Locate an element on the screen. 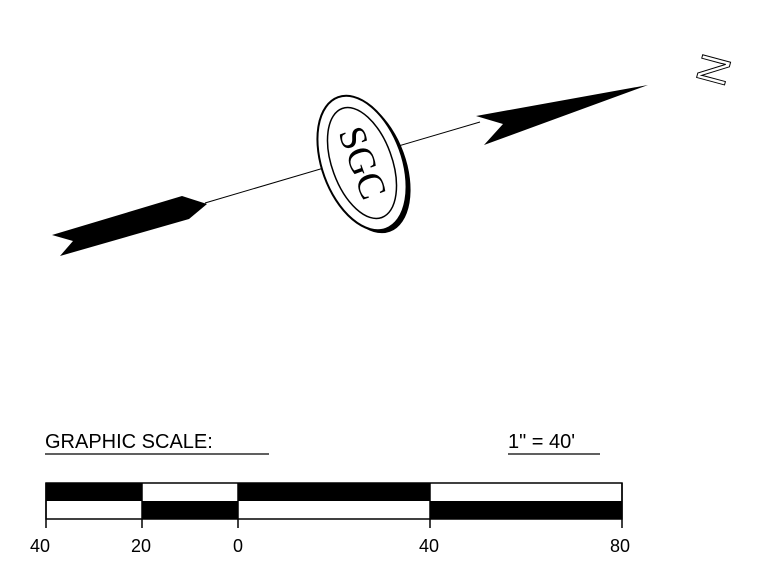  logo-oval-outer is located at coordinates (362, 163).